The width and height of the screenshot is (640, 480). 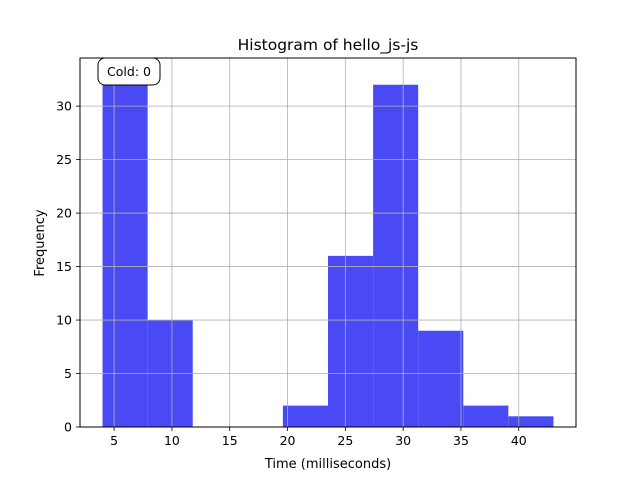 What do you see at coordinates (327, 464) in the screenshot?
I see `x-axis-label: Time (milliseconds)` at bounding box center [327, 464].